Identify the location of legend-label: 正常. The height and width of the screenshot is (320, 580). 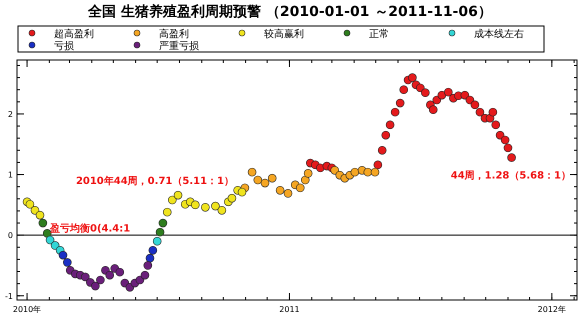
(379, 34).